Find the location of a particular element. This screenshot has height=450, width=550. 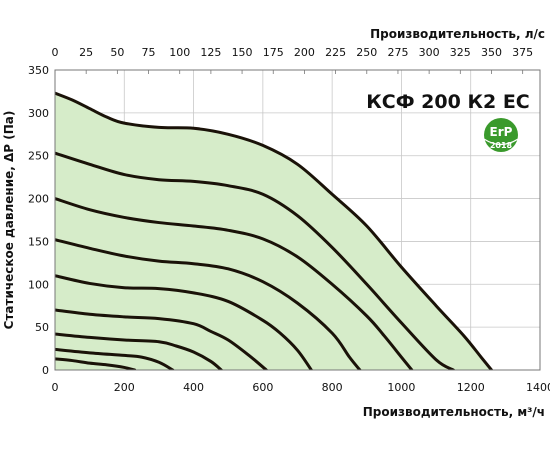

chart-title: КСФ 200 К2 ЕС is located at coordinates (448, 102).